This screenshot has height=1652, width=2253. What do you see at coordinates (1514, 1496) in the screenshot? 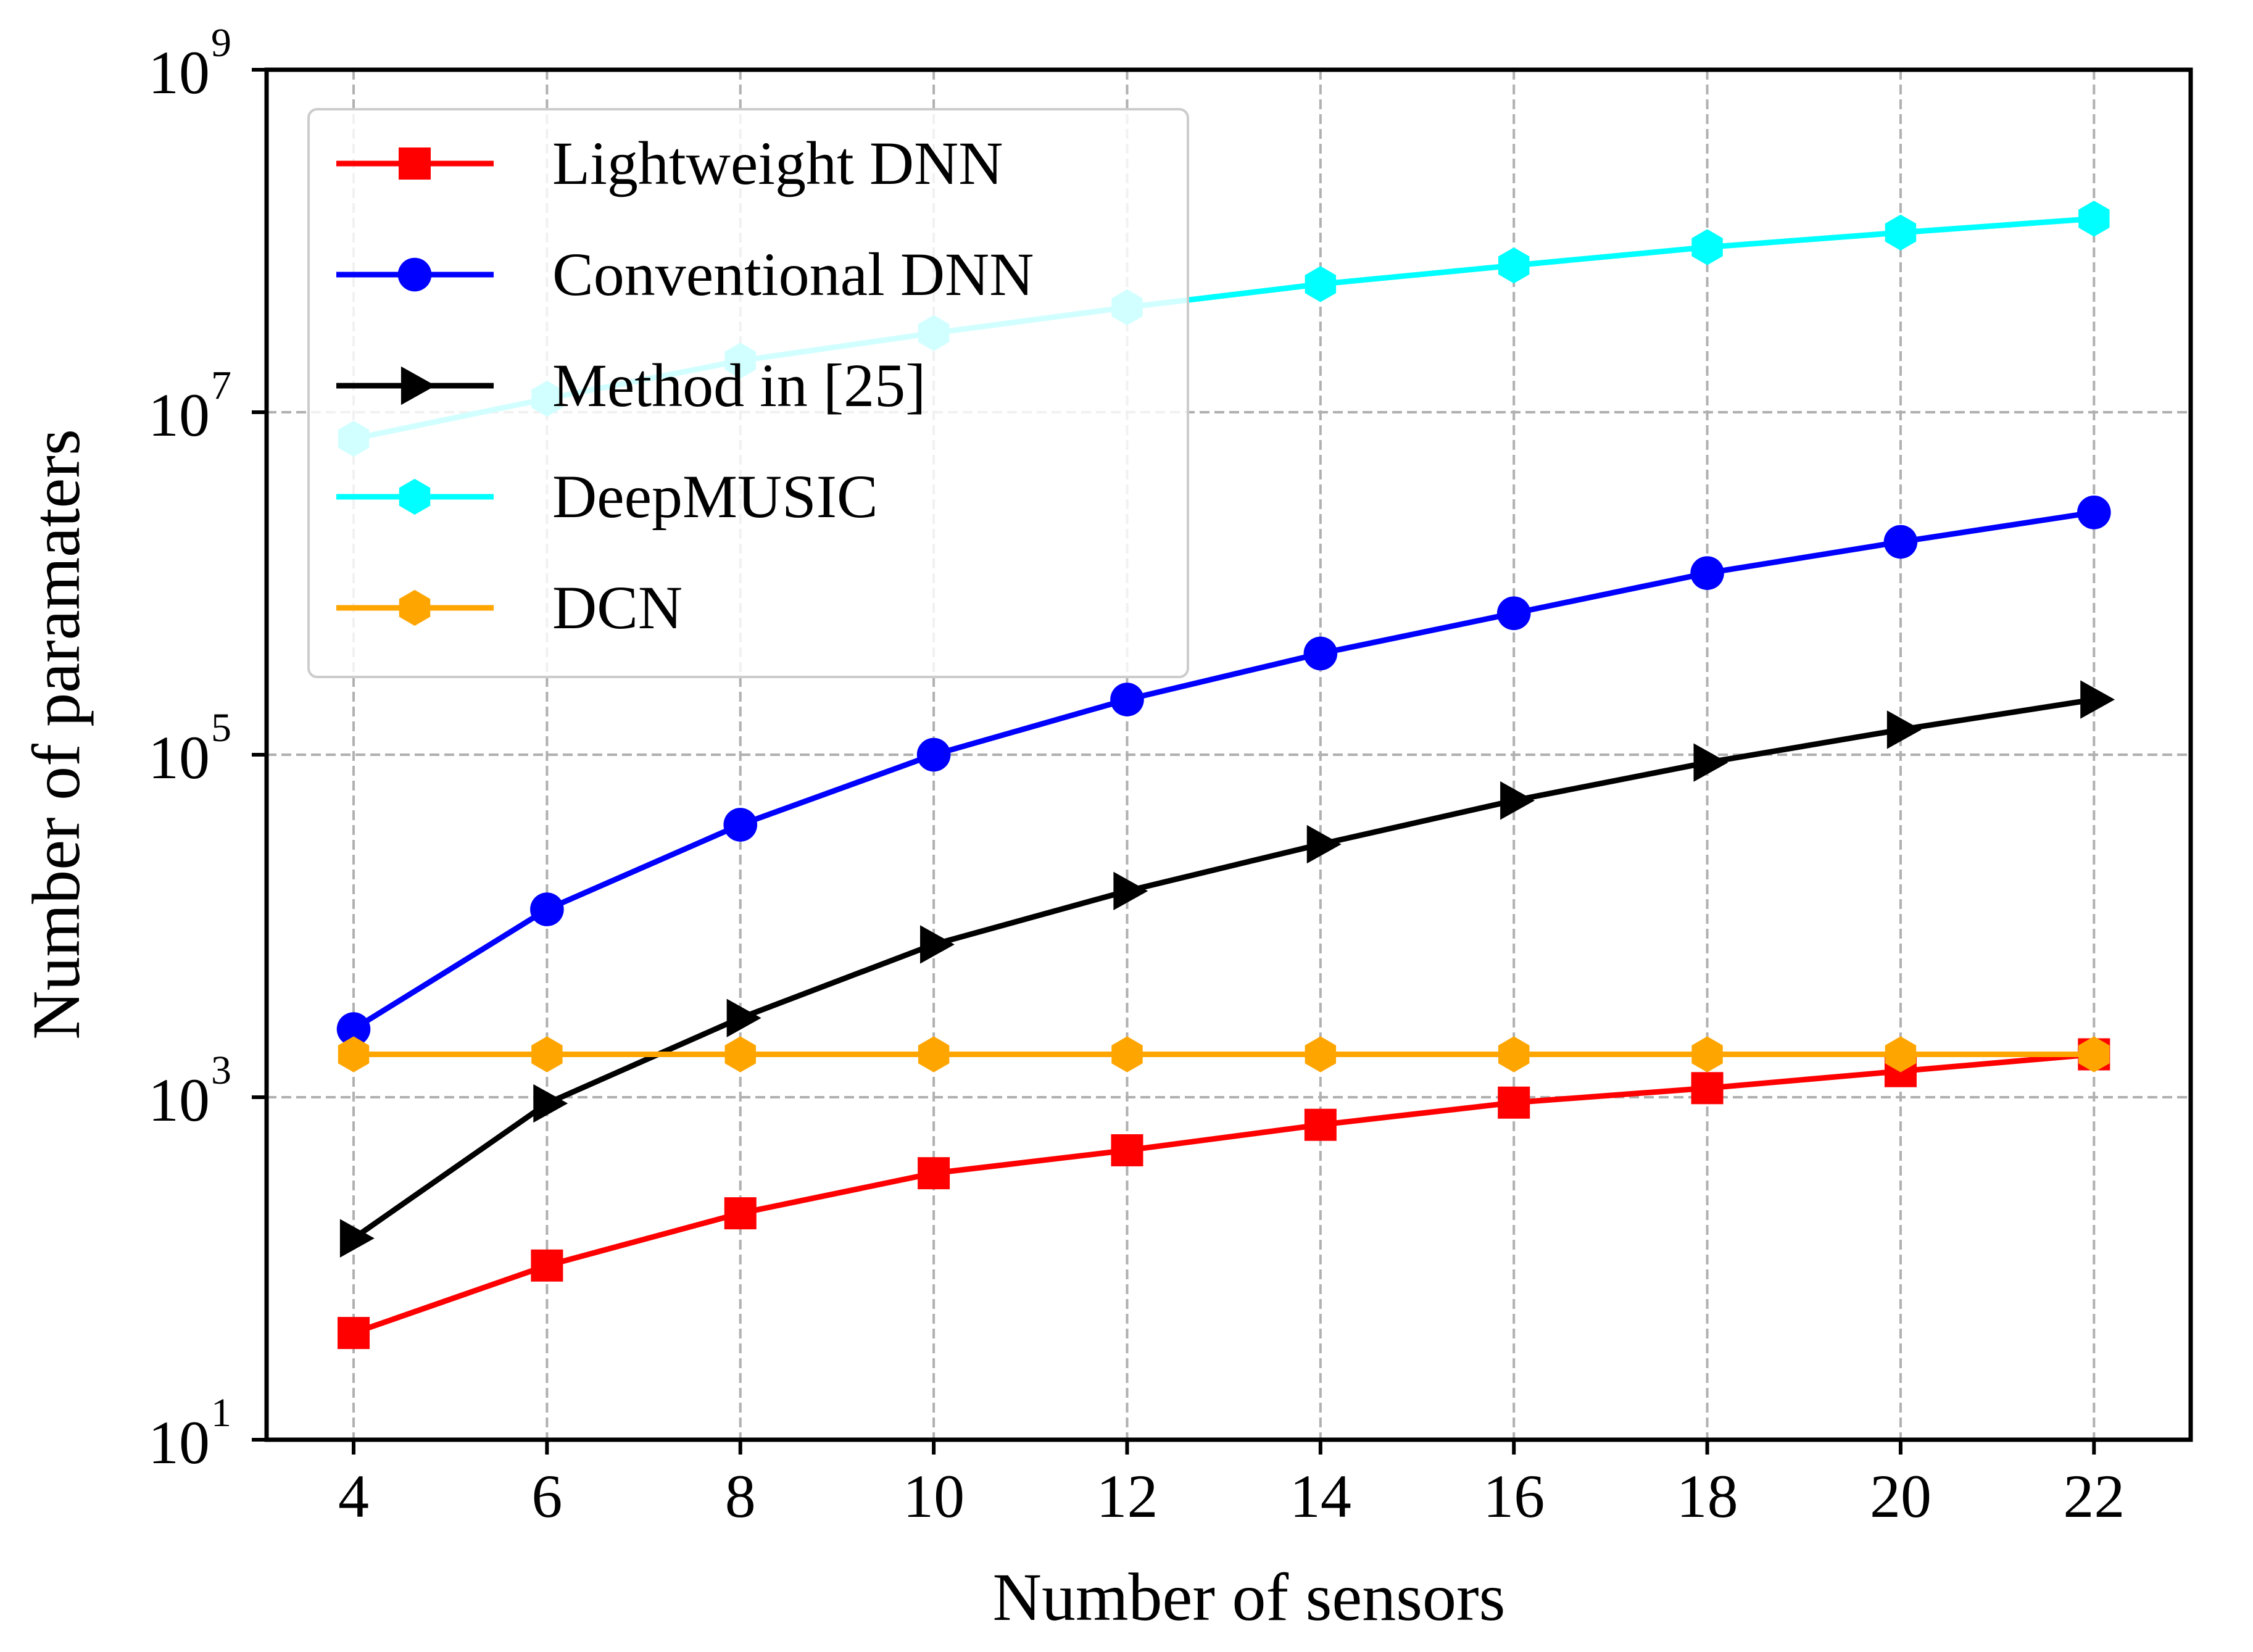
I see `x-tick-label: 16` at bounding box center [1514, 1496].